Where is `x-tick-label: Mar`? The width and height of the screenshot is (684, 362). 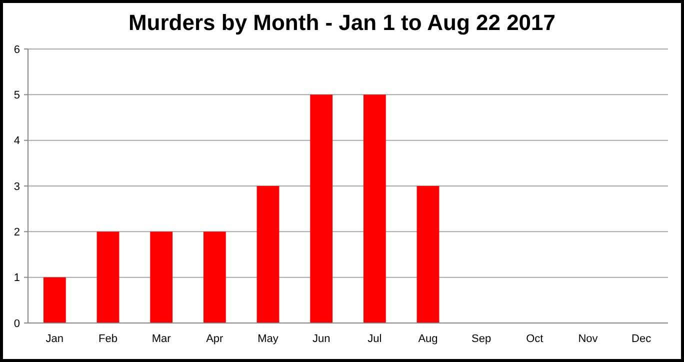 x-tick-label: Mar is located at coordinates (162, 339).